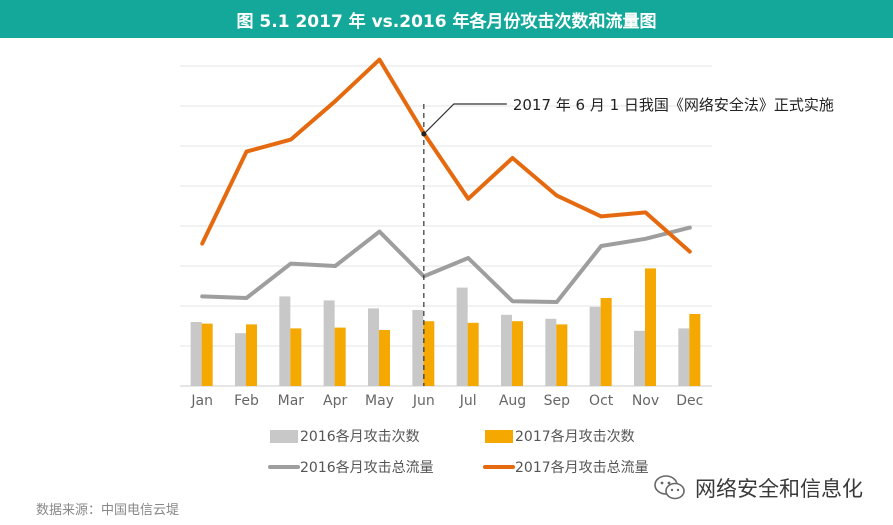 The width and height of the screenshot is (893, 525). What do you see at coordinates (285, 341) in the screenshot?
I see `bar-2016-mar` at bounding box center [285, 341].